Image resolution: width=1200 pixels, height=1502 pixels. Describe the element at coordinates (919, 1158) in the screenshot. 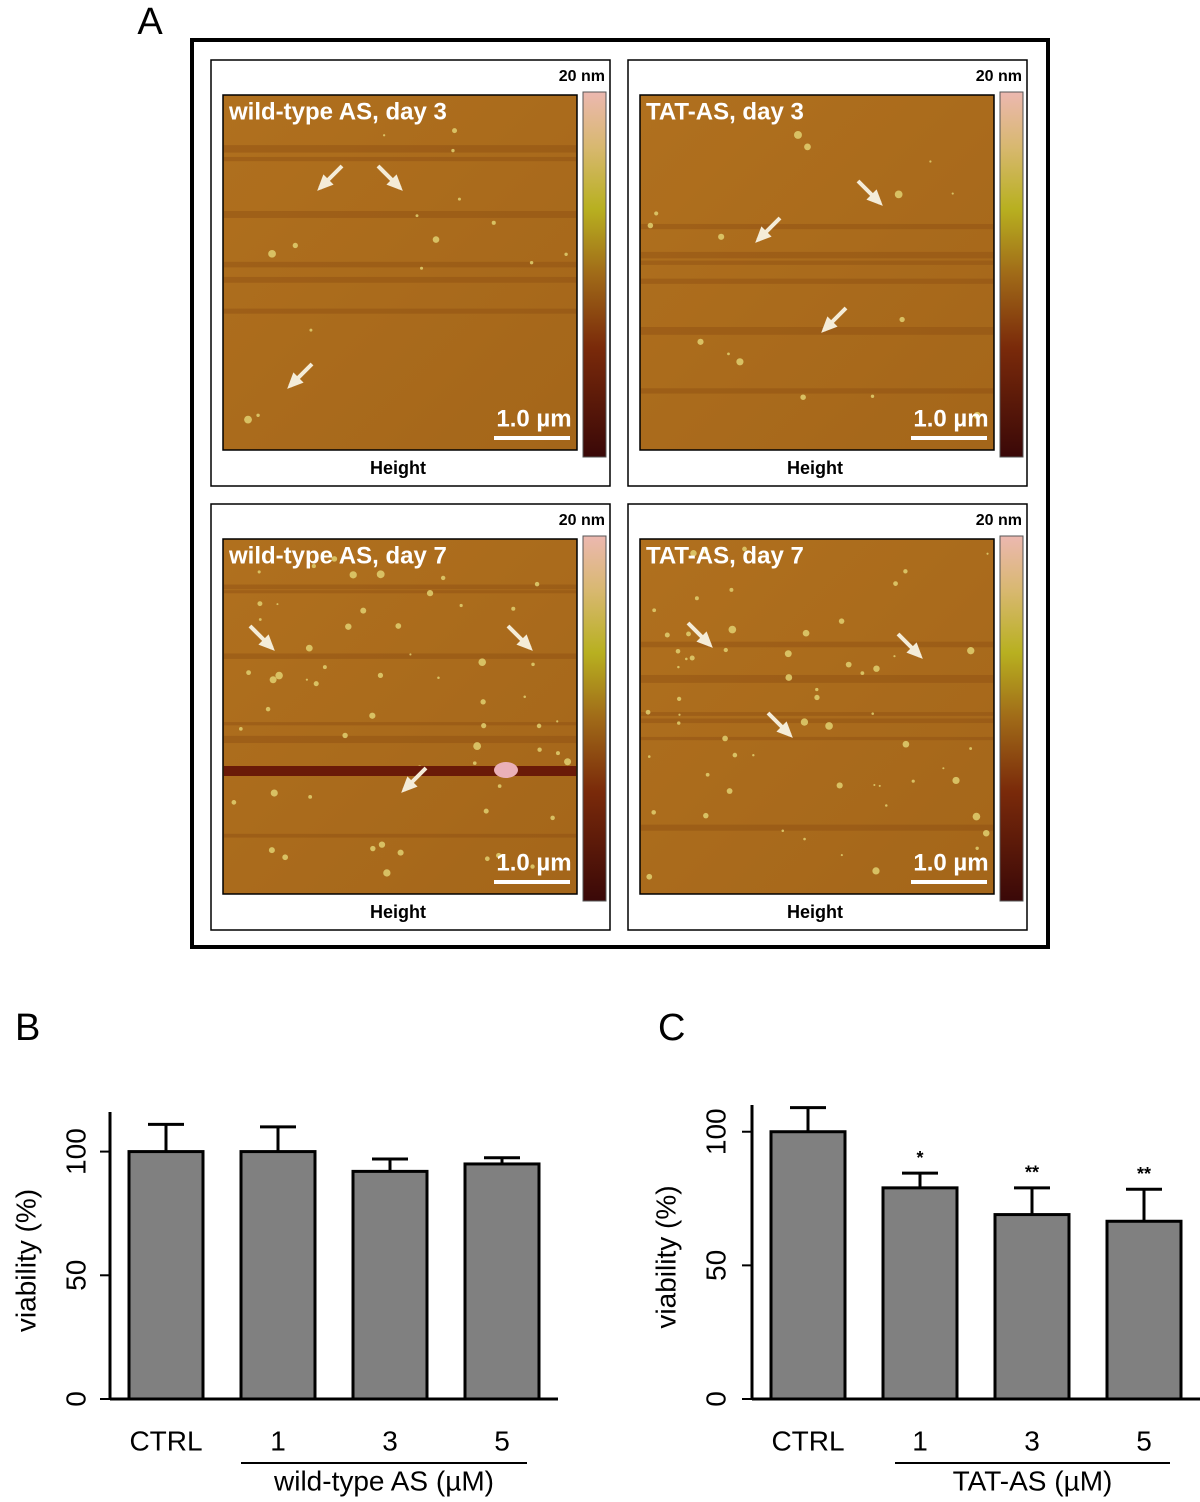

I see `significance: *` at that location.